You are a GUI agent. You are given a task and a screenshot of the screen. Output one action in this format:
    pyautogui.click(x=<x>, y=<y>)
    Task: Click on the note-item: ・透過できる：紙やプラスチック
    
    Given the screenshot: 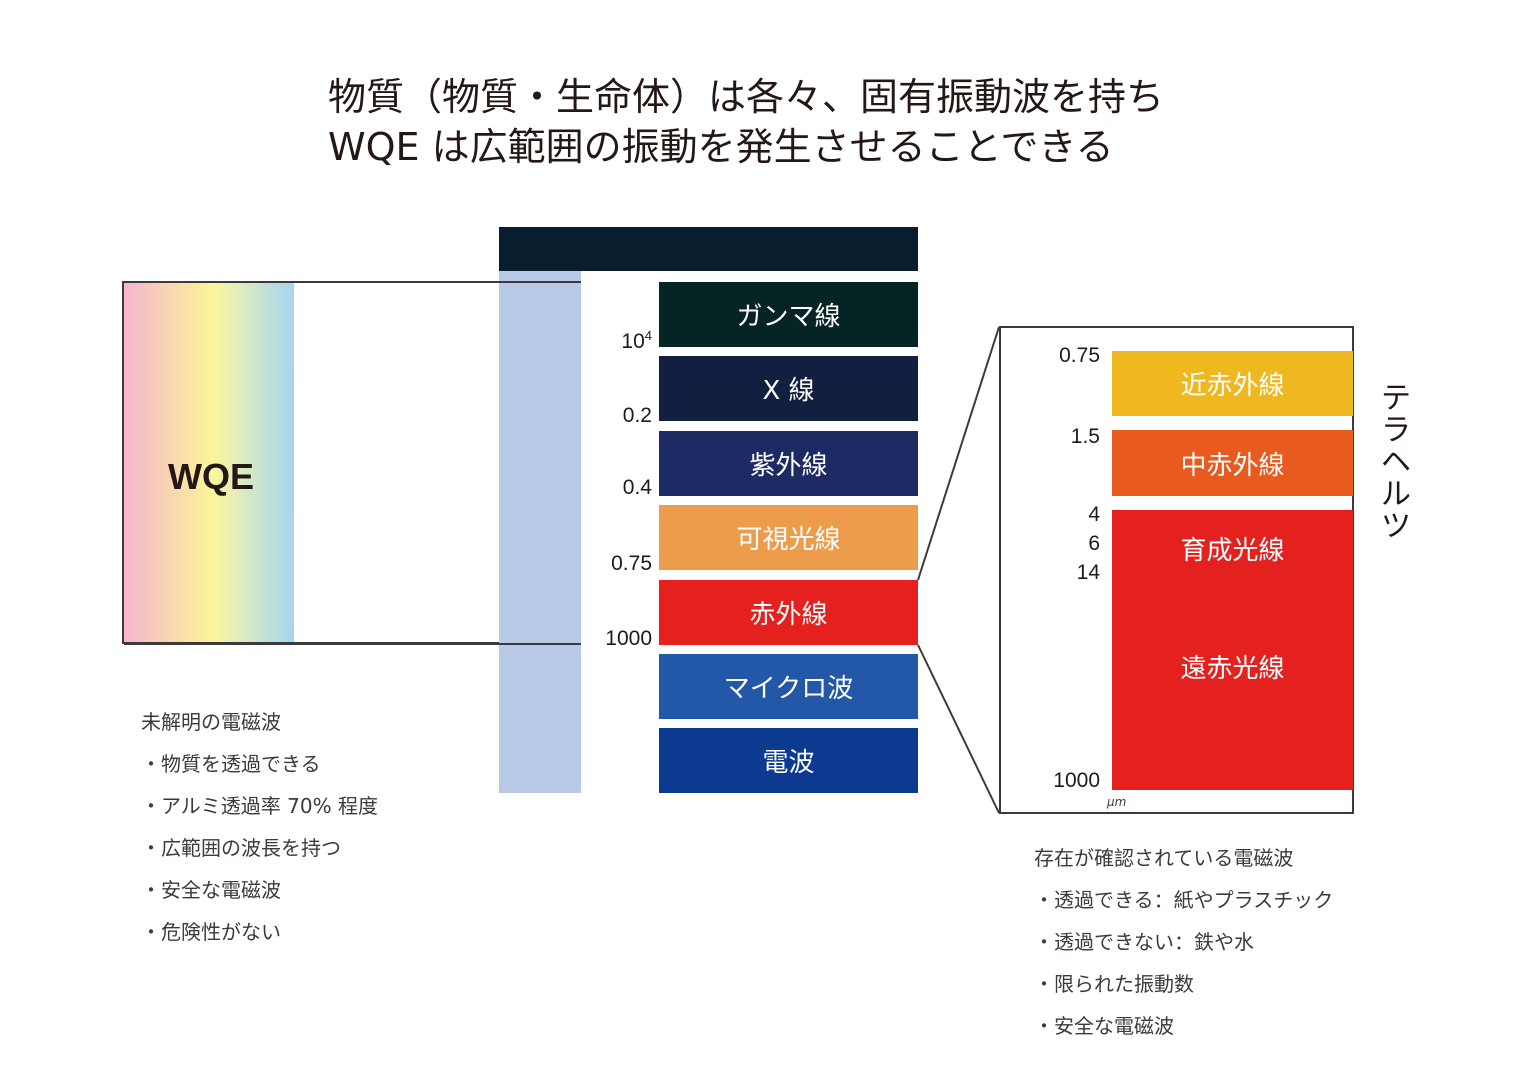 What is the action you would take?
    pyautogui.click(x=1184, y=900)
    